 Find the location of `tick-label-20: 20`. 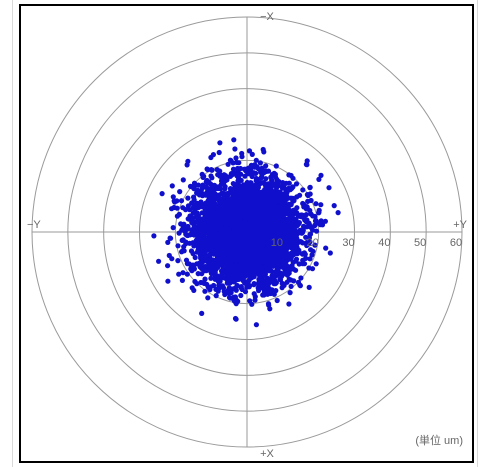

tick-label-20: 20 is located at coordinates (313, 243).